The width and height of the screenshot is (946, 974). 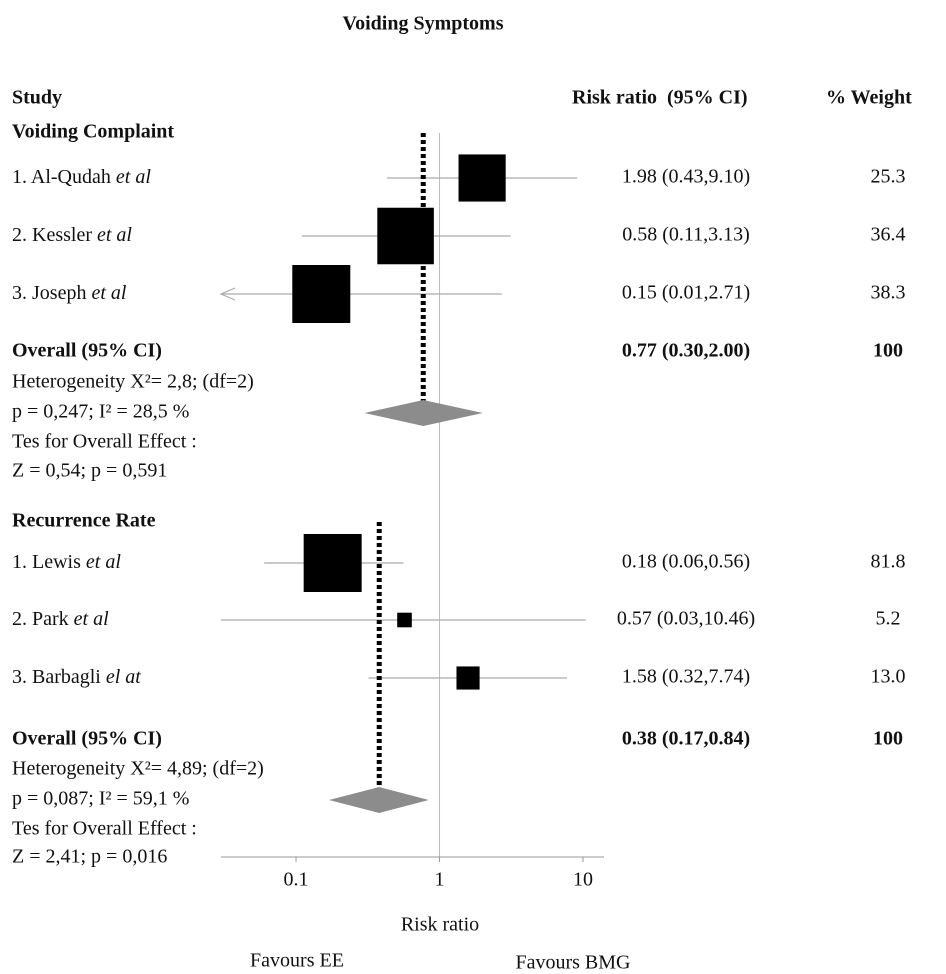 What do you see at coordinates (84, 521) in the screenshot?
I see `group-title: Recurrence Rate` at bounding box center [84, 521].